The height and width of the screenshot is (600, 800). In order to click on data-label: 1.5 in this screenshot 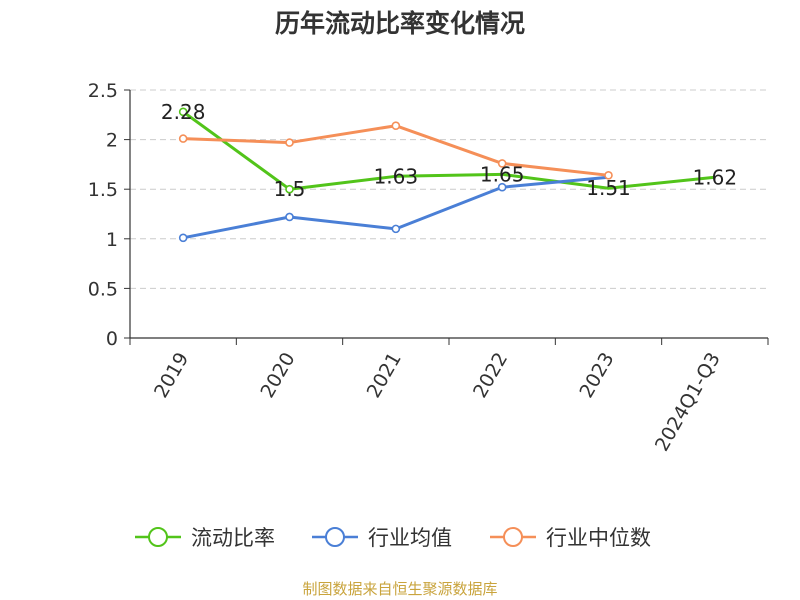, I will do `click(290, 189)`.